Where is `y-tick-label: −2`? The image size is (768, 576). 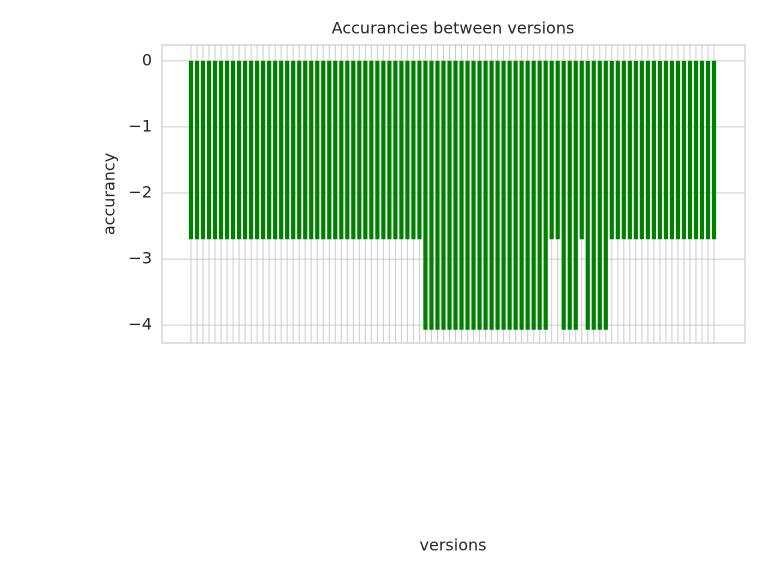
y-tick-label: −2 is located at coordinates (140, 192).